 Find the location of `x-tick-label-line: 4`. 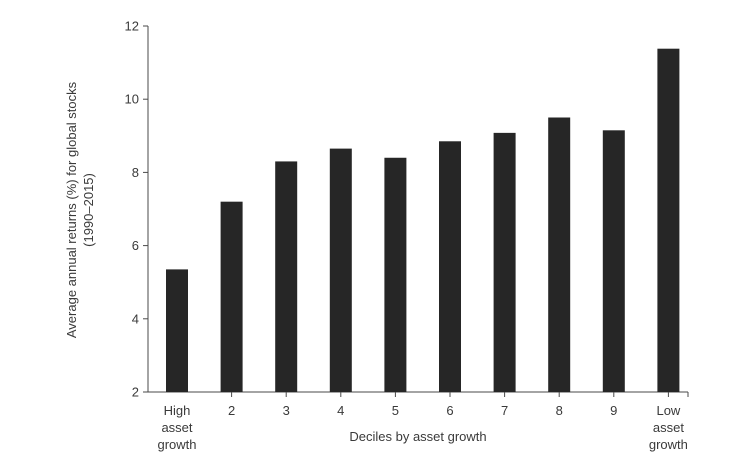

x-tick-label-line: 4 is located at coordinates (340, 410).